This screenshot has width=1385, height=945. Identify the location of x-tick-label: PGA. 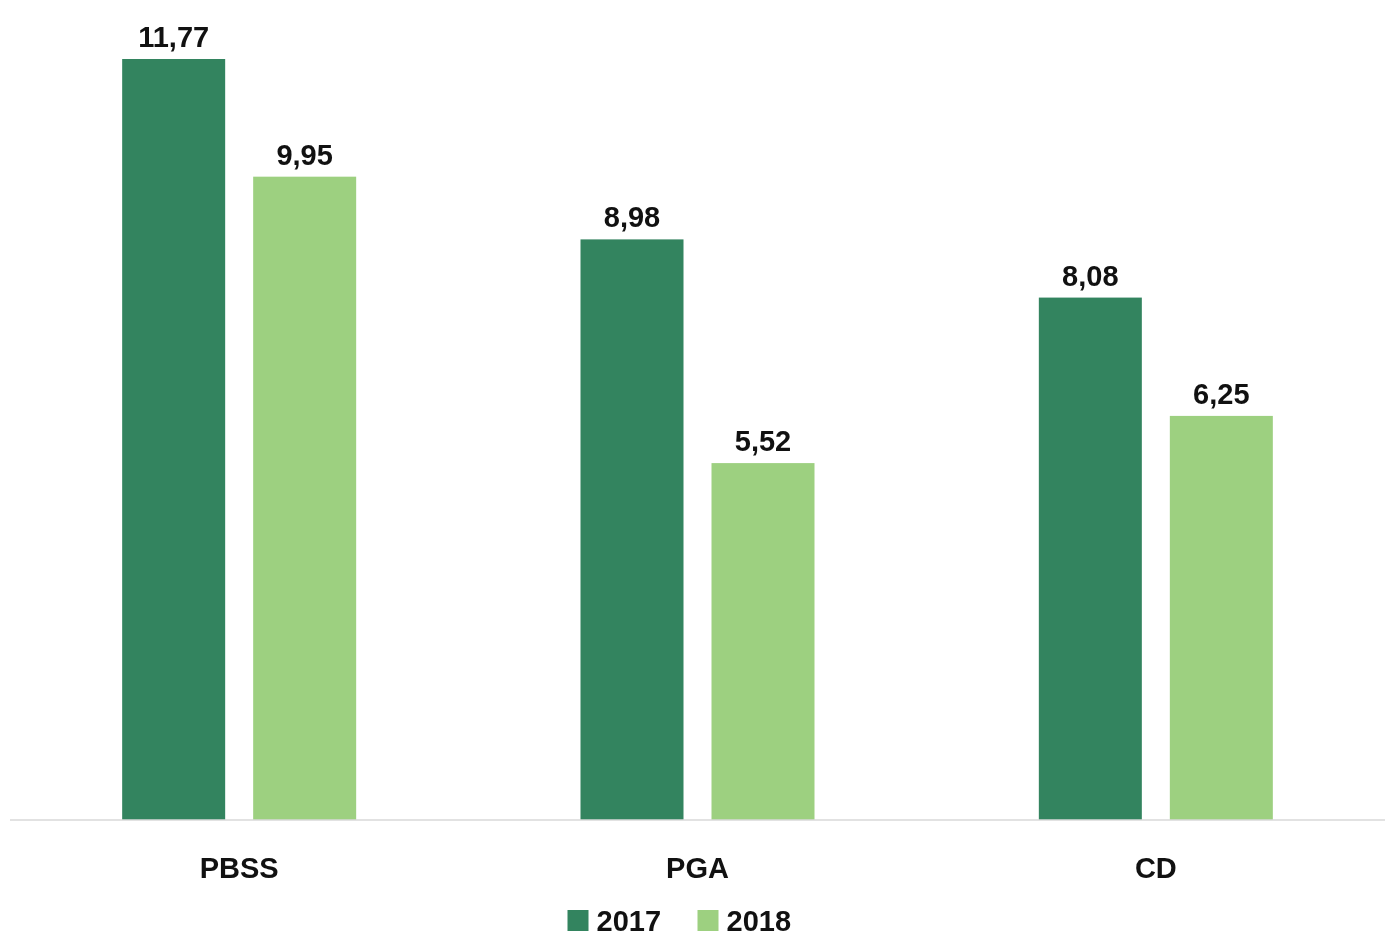
(697, 868).